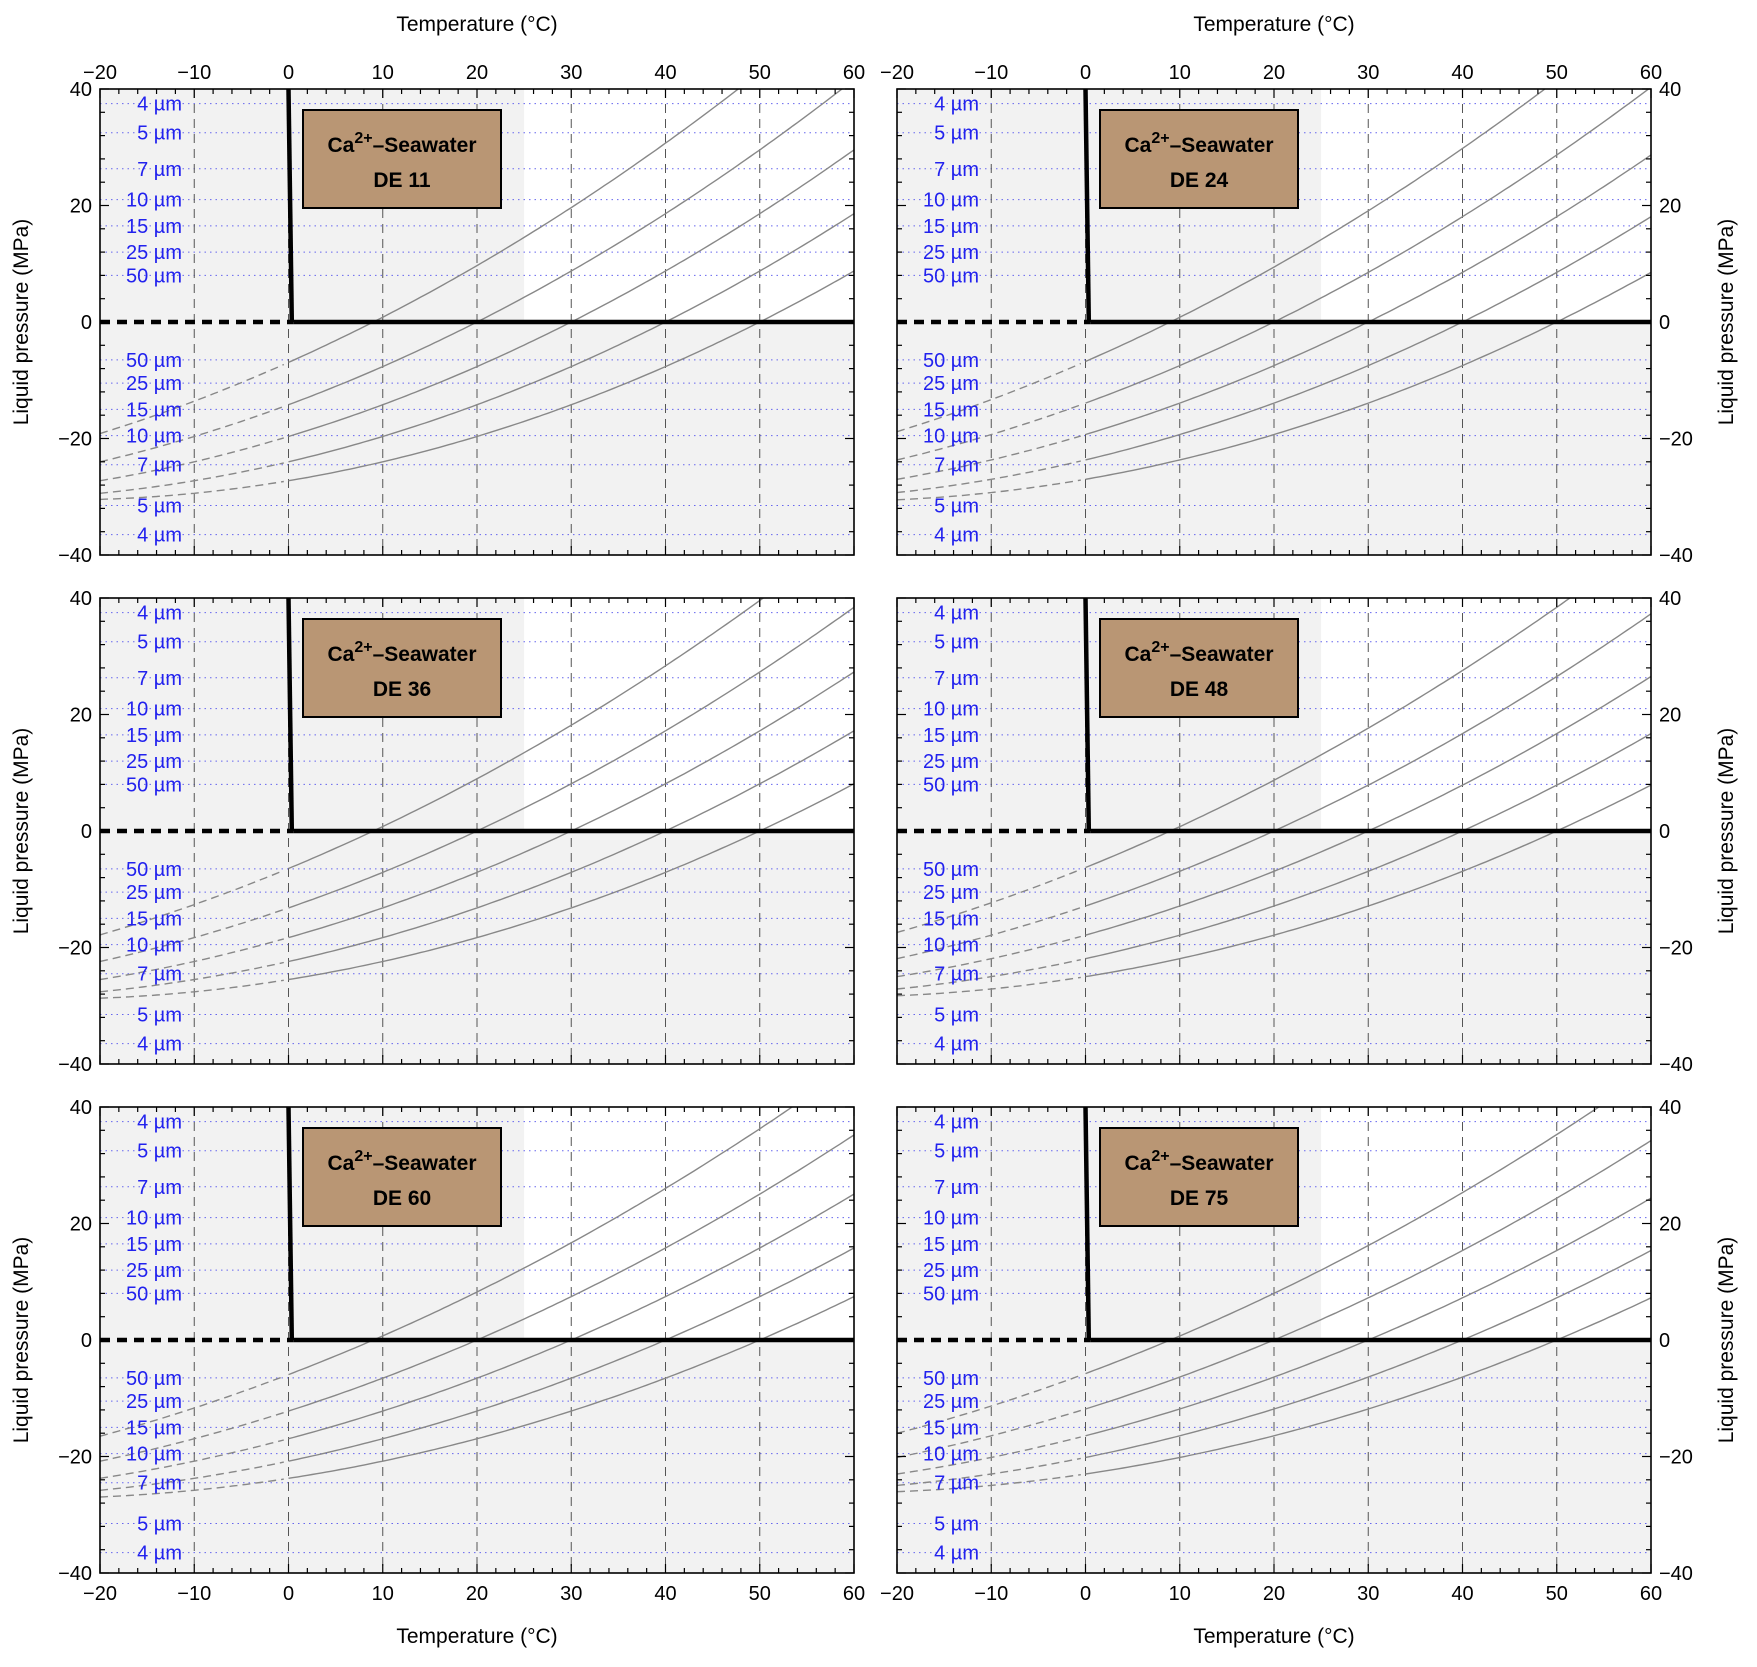 This screenshot has height=1667, width=1757. What do you see at coordinates (956, 614) in the screenshot?
I see `radius-label-top: 4 µm` at bounding box center [956, 614].